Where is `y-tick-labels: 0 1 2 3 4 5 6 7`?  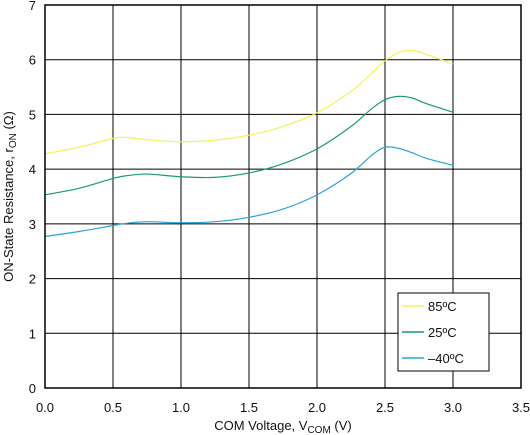 y-tick-labels: 0 1 2 3 4 5 6 7 is located at coordinates (32, 198).